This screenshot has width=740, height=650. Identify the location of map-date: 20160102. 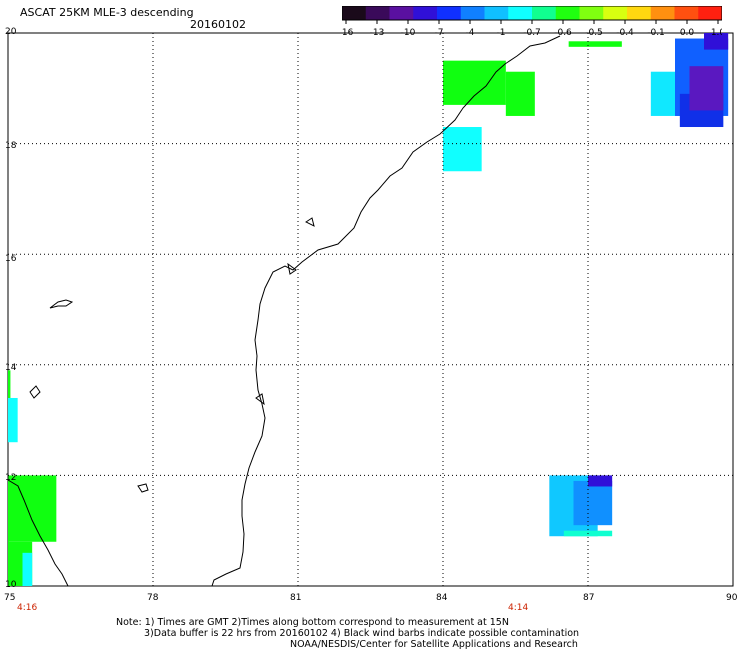
(218, 24).